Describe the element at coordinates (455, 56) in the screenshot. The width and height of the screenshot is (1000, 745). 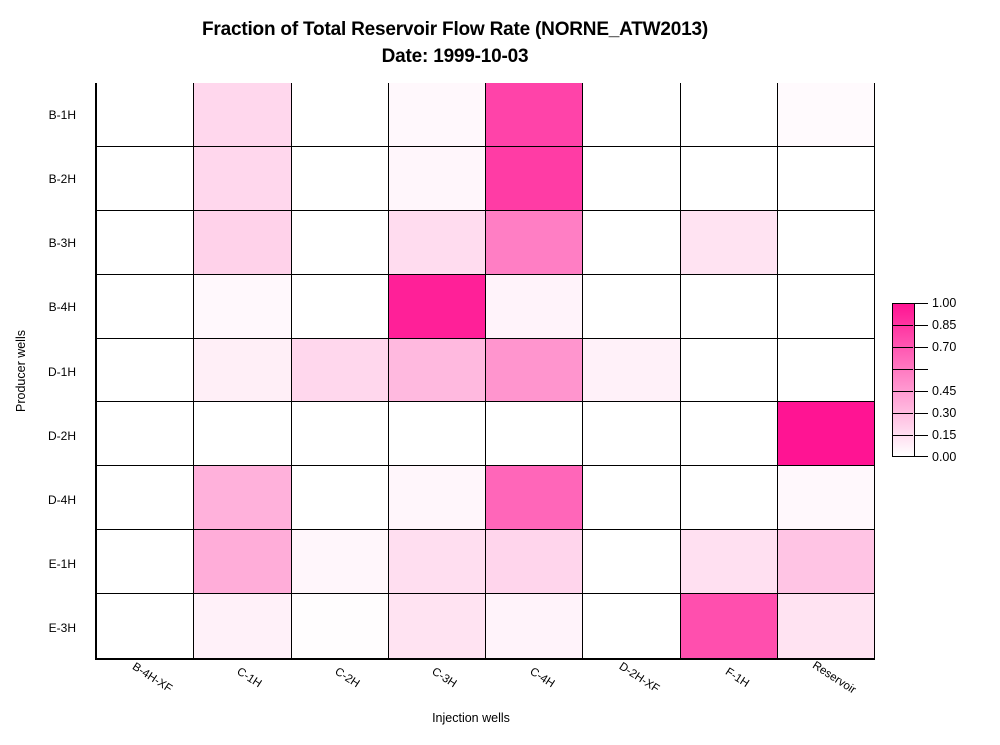
I see `chart-subtitle: Date: 1999-10-03` at that location.